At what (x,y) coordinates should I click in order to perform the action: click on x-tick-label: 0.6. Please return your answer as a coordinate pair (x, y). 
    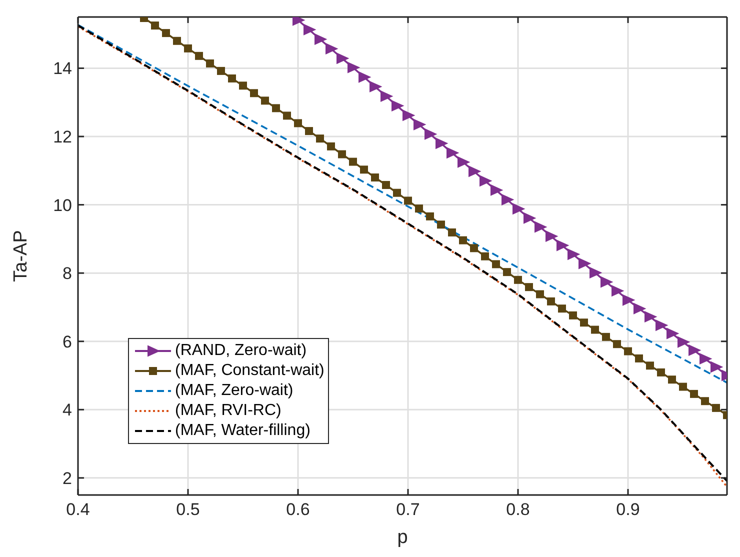
    Looking at the image, I should click on (298, 510).